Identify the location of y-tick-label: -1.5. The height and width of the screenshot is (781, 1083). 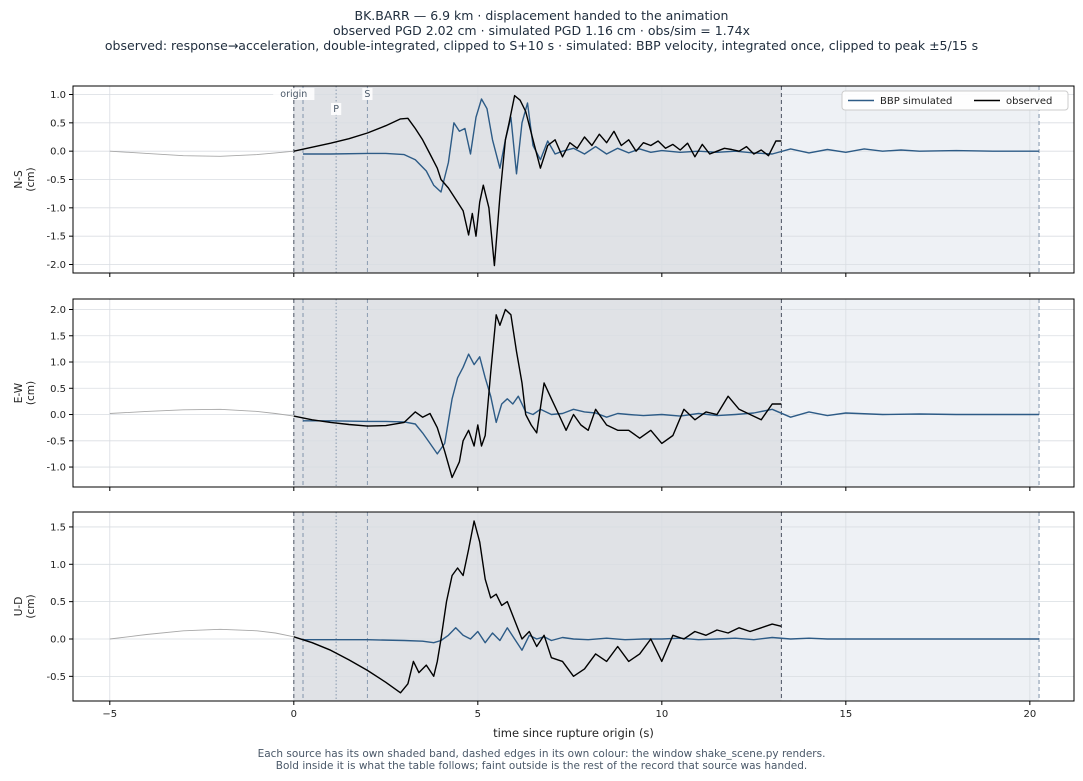
(56, 237).